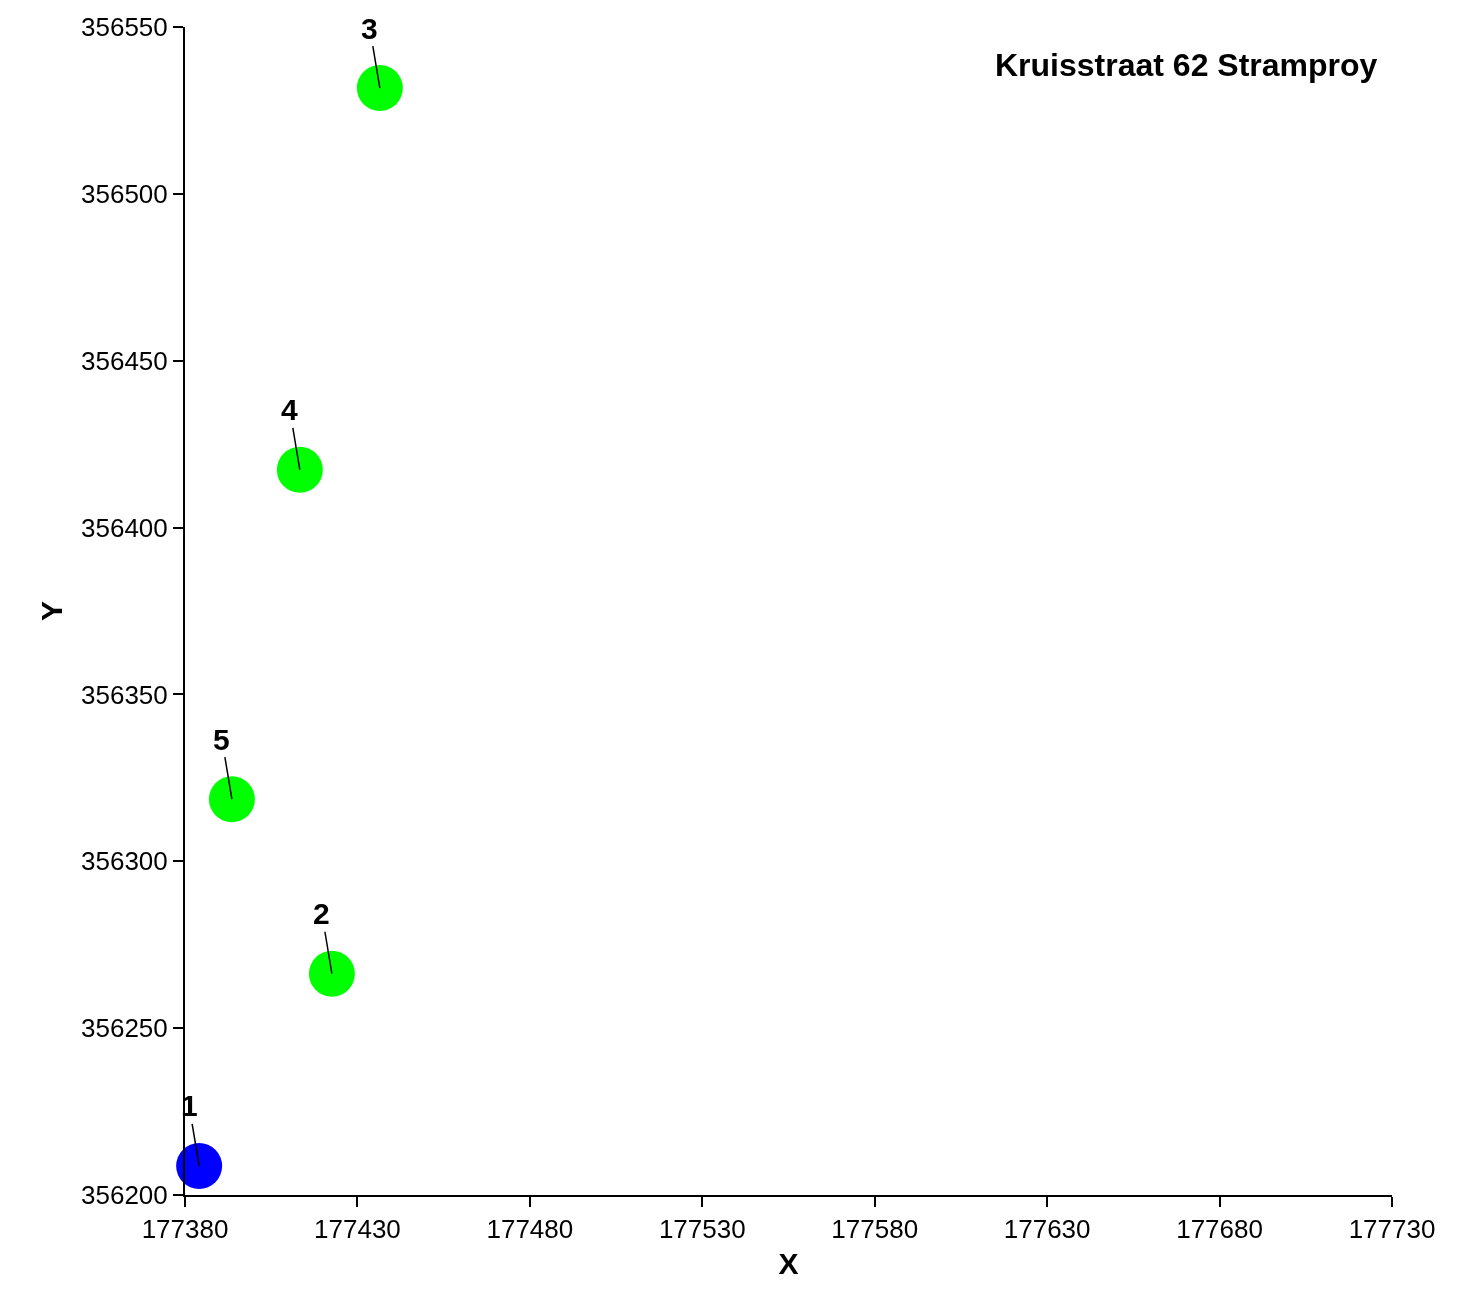 The image size is (1464, 1314). I want to click on x-tick-label: 177530, so click(702, 1229).